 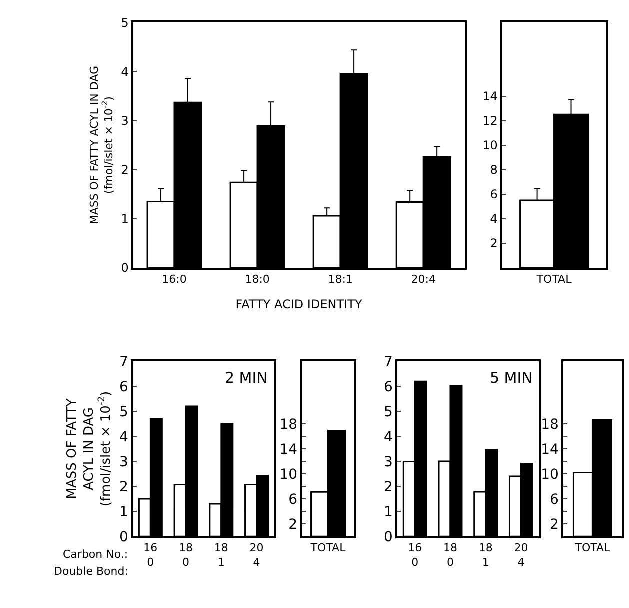 What do you see at coordinates (174, 279) in the screenshot?
I see `x-tick-label: 16:0` at bounding box center [174, 279].